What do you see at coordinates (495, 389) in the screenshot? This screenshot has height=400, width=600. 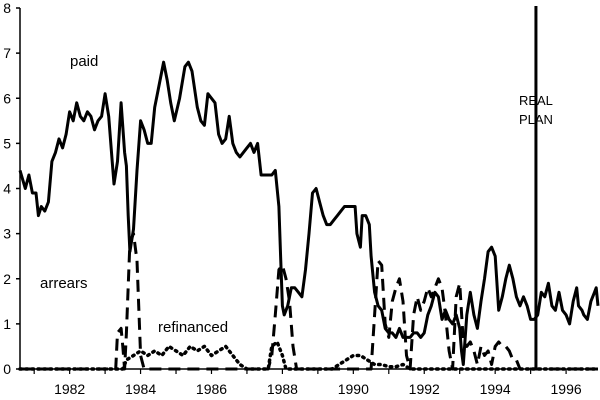 I see `x-tick-label: 1994` at bounding box center [495, 389].